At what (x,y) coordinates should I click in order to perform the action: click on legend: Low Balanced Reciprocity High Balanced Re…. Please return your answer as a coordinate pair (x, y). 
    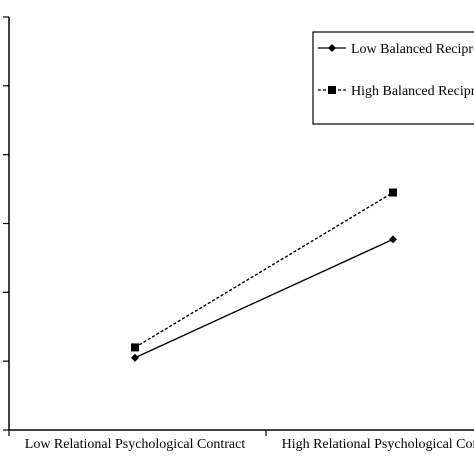
    Looking at the image, I should click on (393, 78).